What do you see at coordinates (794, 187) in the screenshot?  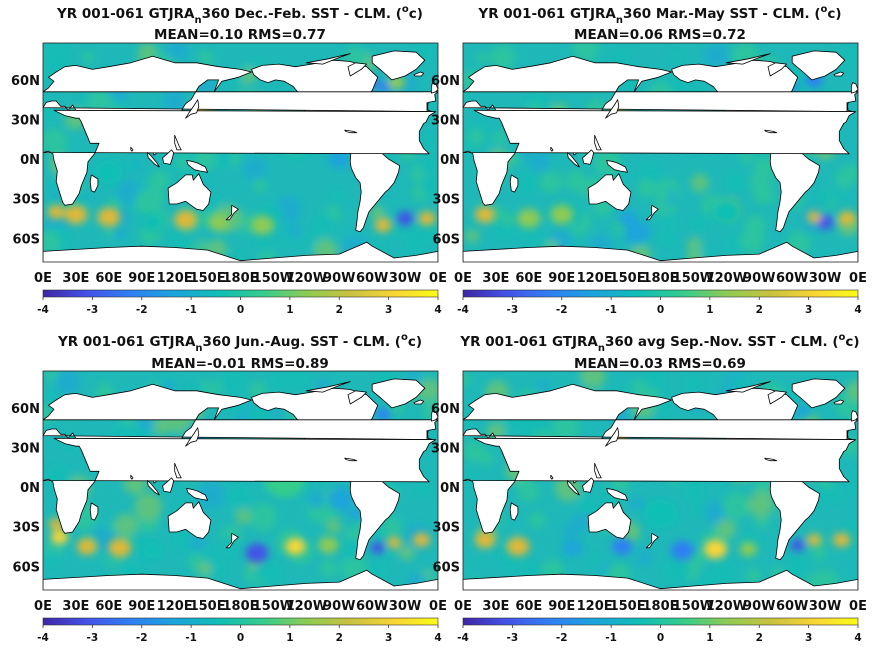 I see `land-americas-south` at bounding box center [794, 187].